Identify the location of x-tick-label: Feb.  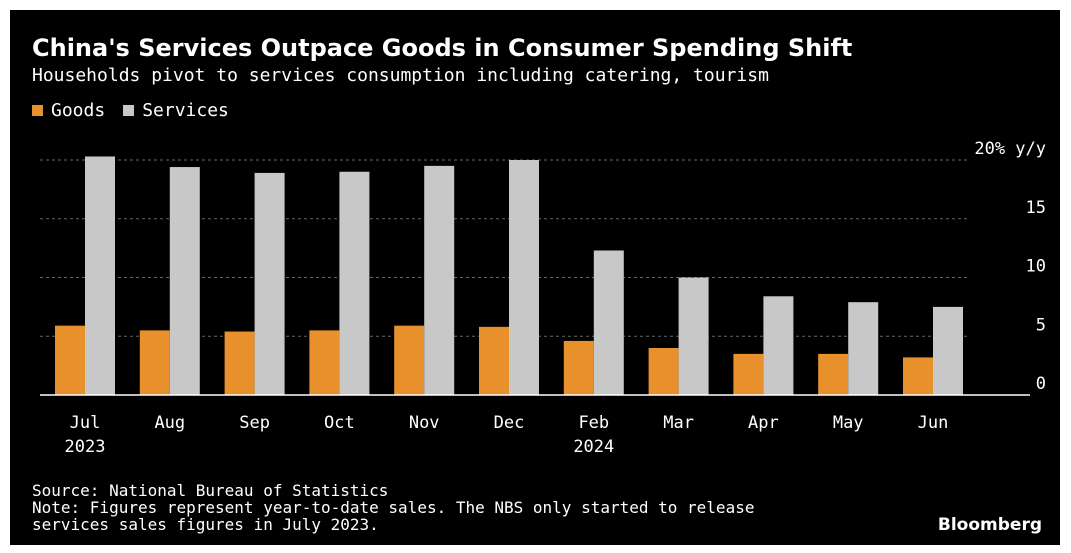
(593, 423).